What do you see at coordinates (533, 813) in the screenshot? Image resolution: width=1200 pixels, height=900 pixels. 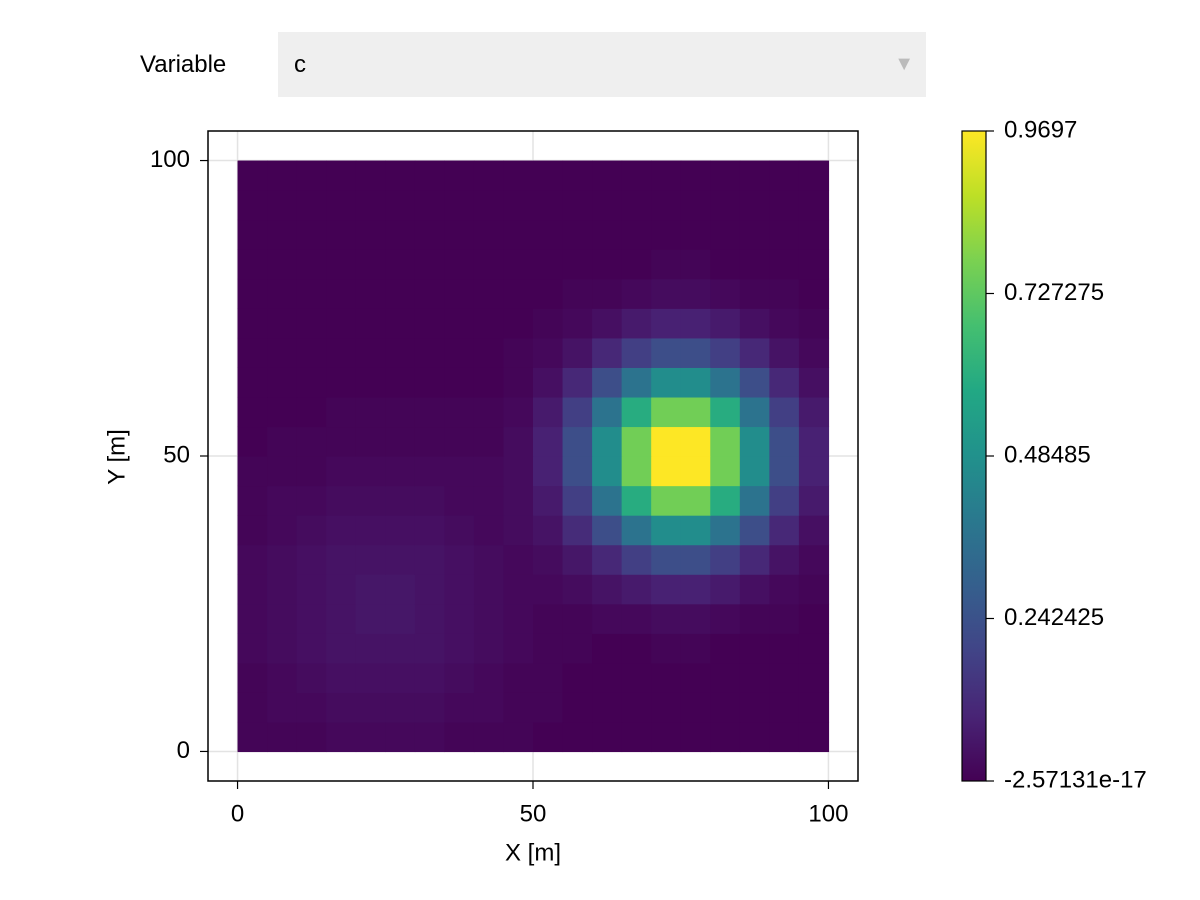 I see `x-tick-label: 50` at bounding box center [533, 813].